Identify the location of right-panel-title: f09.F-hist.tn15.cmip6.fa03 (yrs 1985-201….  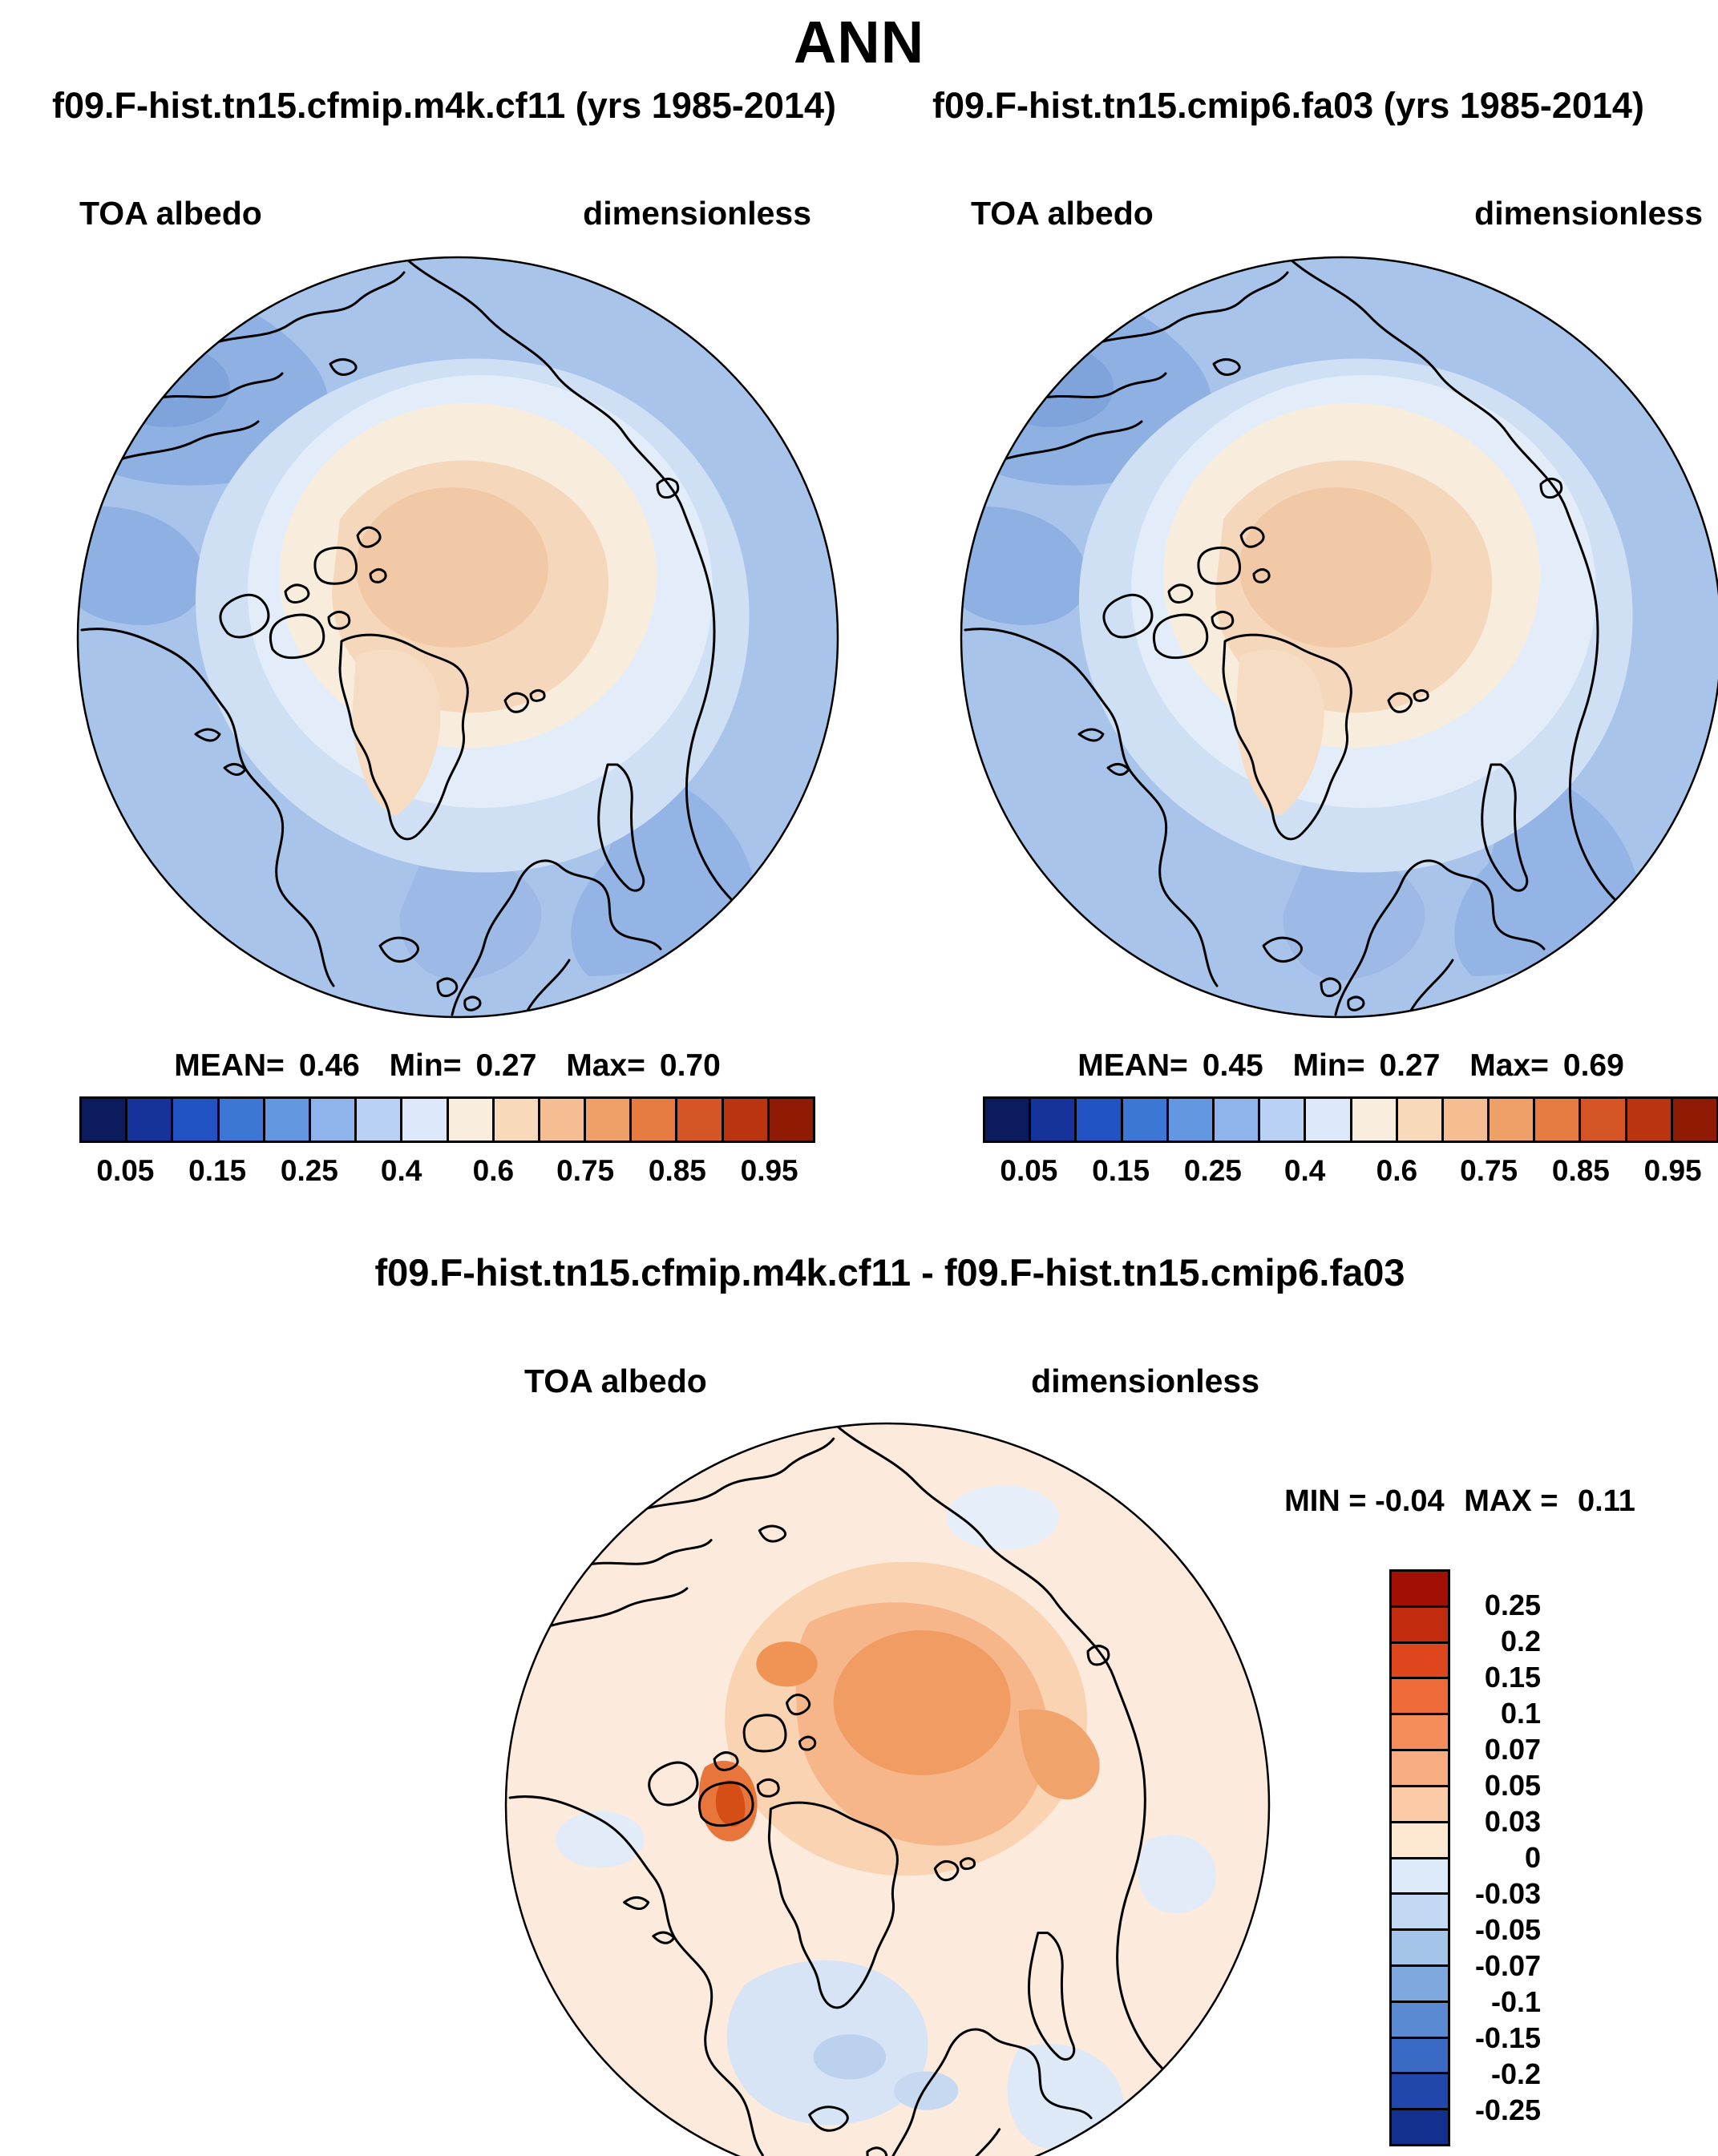
(1288, 106).